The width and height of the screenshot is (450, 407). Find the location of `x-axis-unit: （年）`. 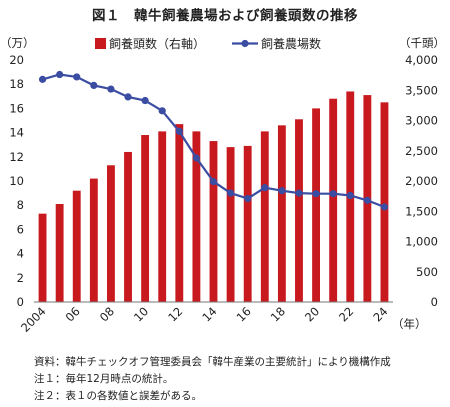

x-axis-unit: （年） is located at coordinates (409, 324).